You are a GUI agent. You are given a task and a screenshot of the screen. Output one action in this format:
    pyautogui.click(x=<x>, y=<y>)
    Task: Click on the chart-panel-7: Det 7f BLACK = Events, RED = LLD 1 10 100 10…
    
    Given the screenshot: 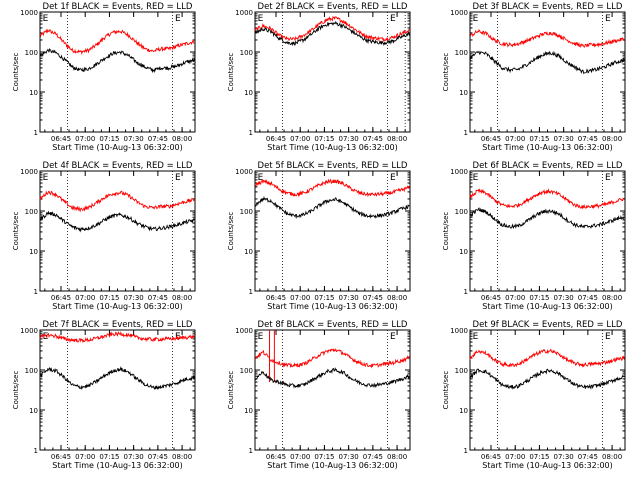 What is the action you would take?
    pyautogui.click(x=104, y=395)
    